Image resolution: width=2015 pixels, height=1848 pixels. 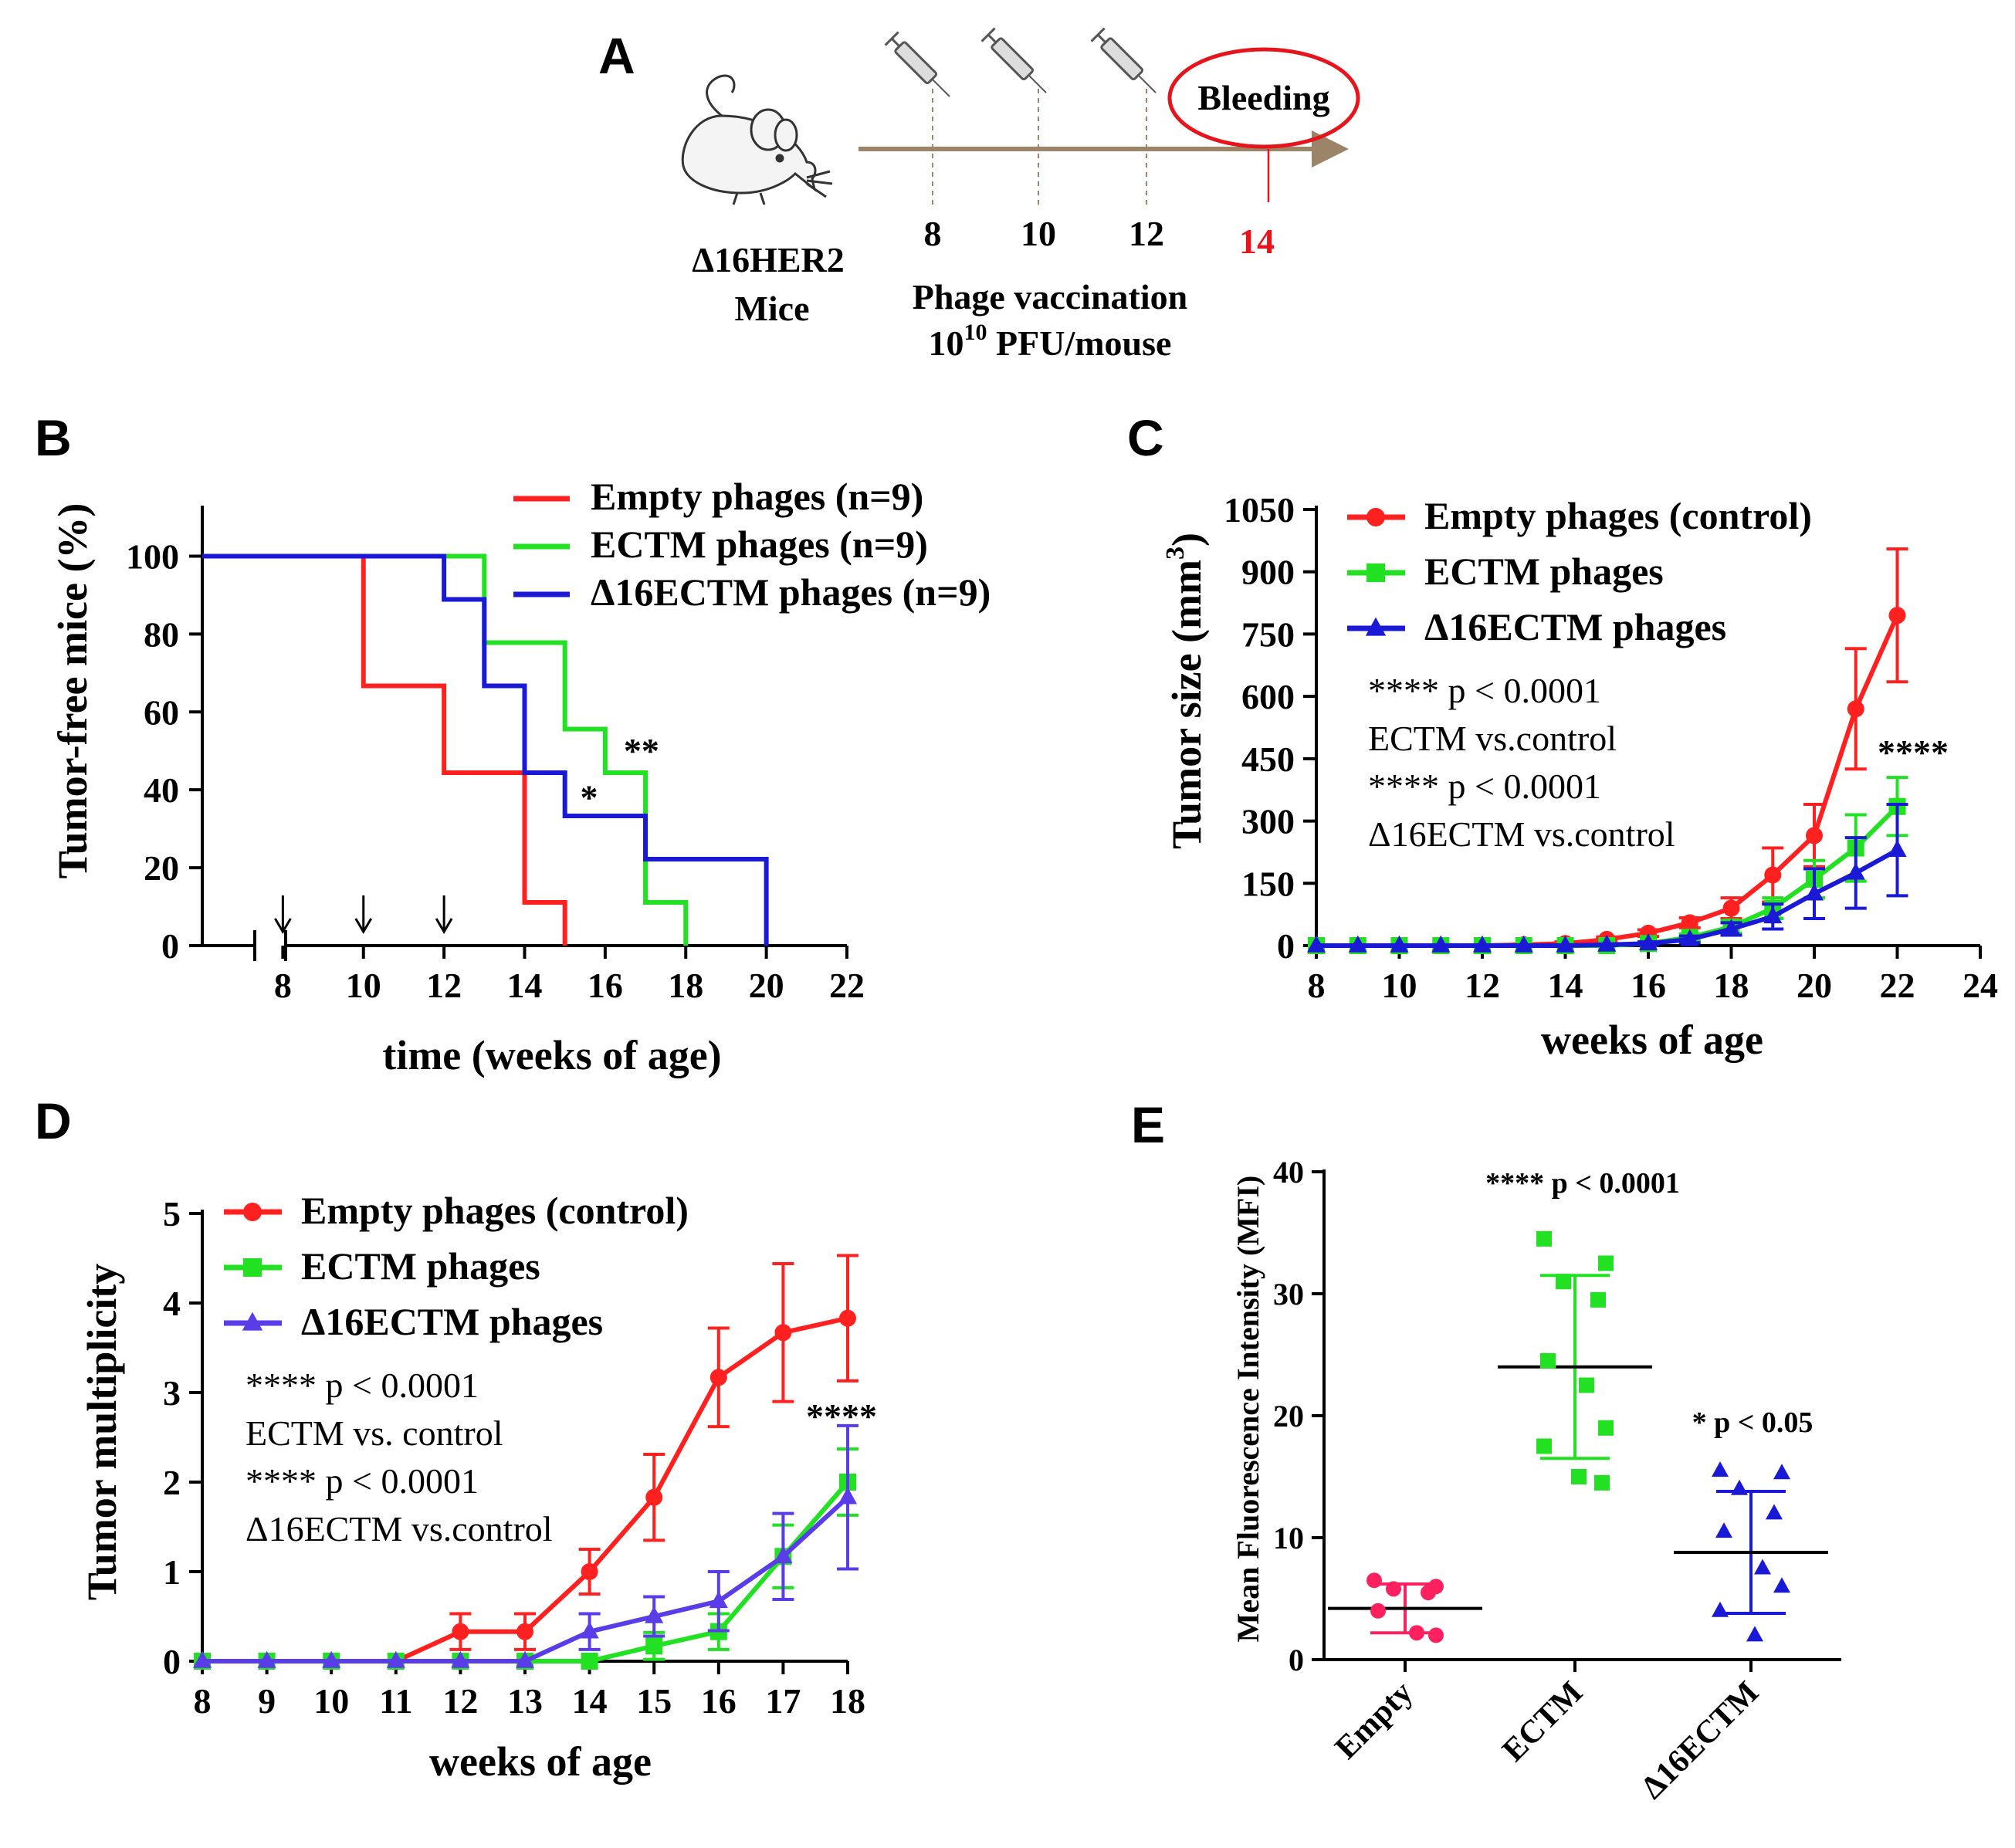 What do you see at coordinates (53, 437) in the screenshot?
I see `panel-letter-b: B` at bounding box center [53, 437].